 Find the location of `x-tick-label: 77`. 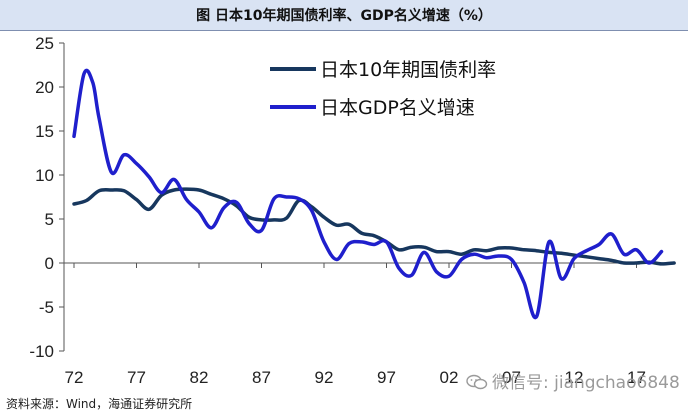

x-tick-label: 77 is located at coordinates (136, 377).